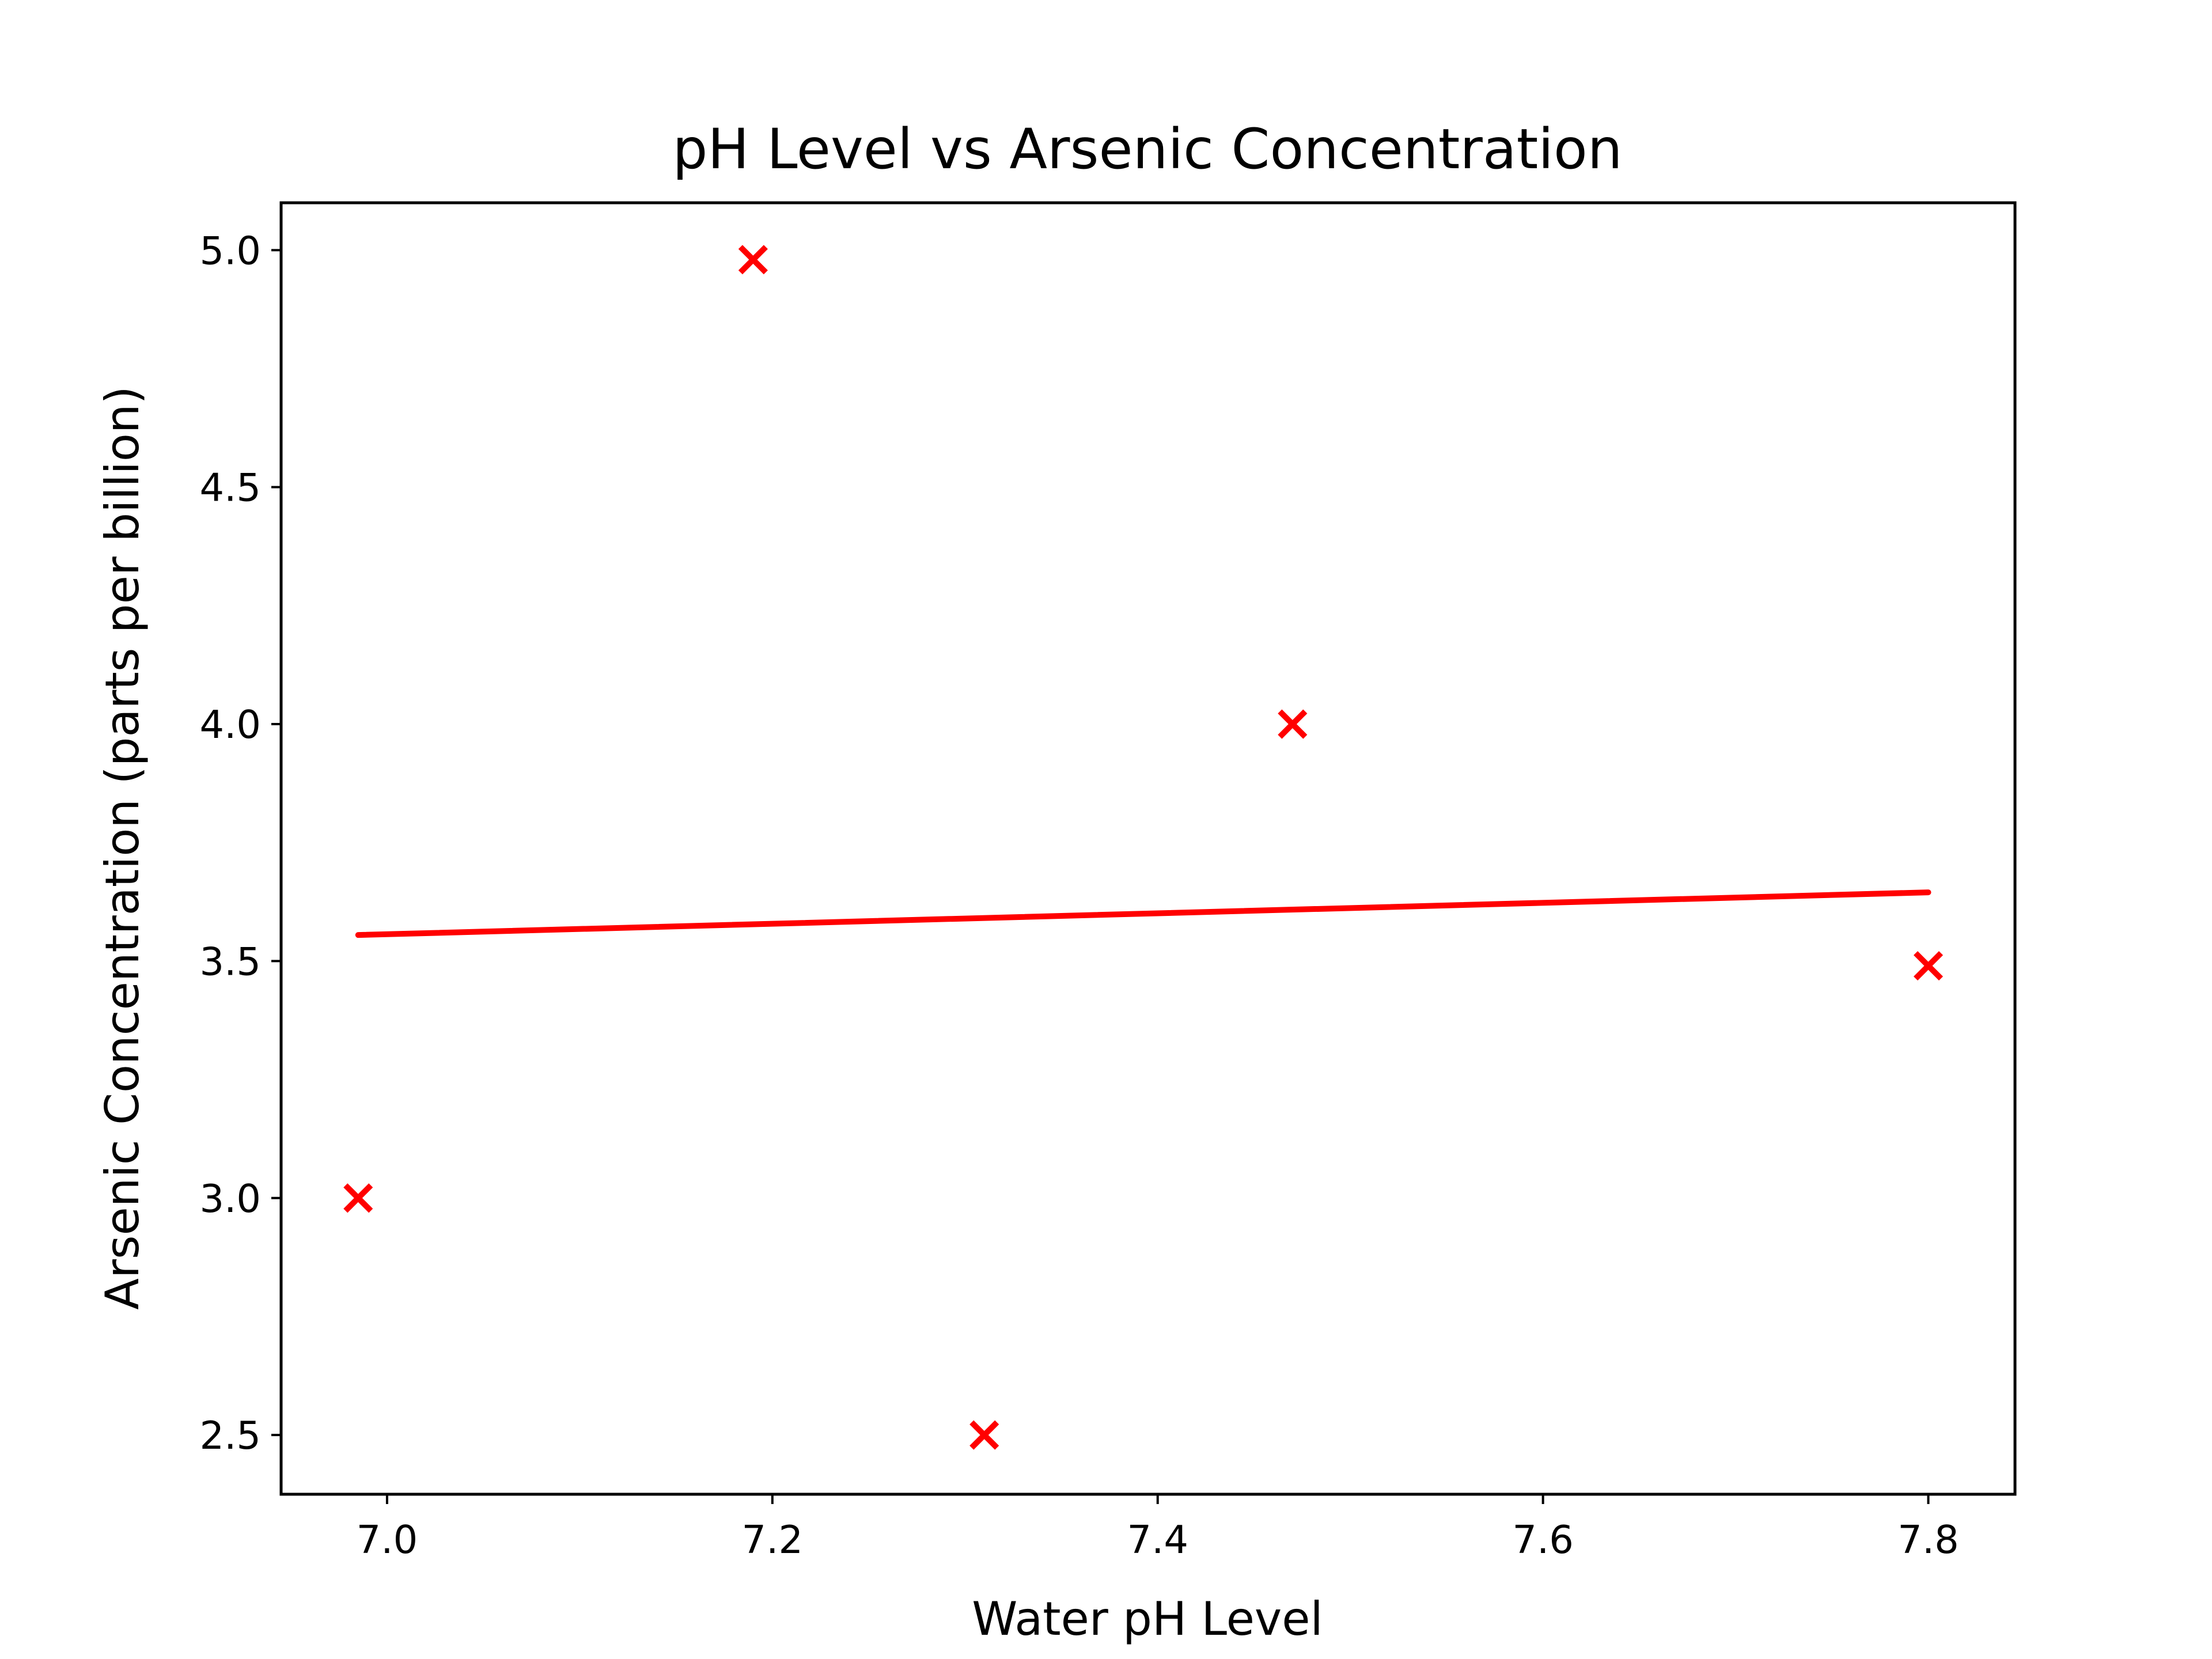 The width and height of the screenshot is (2212, 1659). Describe the element at coordinates (1147, 149) in the screenshot. I see `chart-title: pH Level vs Arsenic Concentration` at that location.